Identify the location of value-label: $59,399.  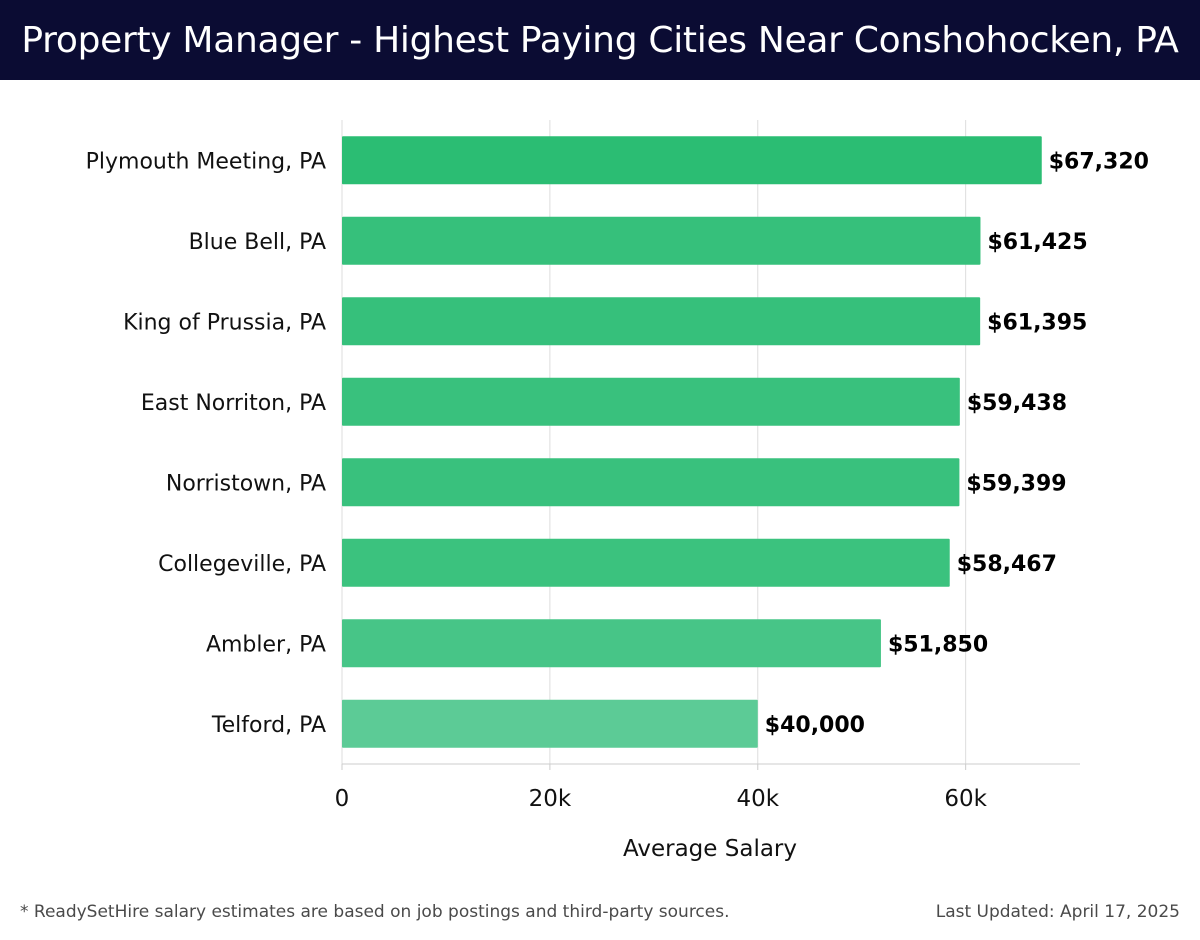
(1016, 483).